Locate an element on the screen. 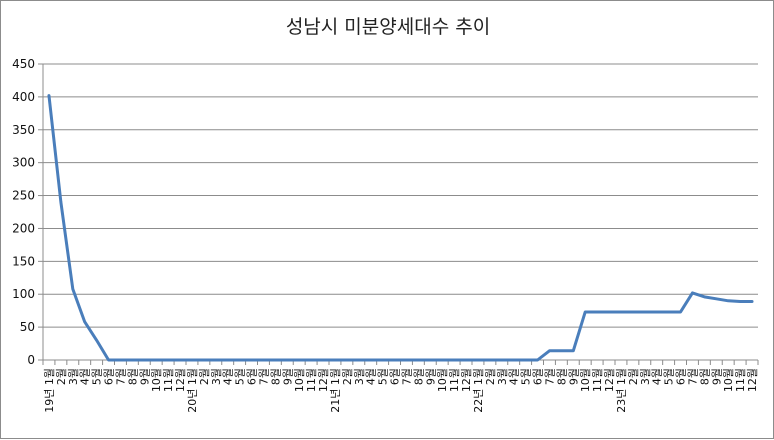 Image resolution: width=774 pixels, height=440 pixels. x-tick-label: 12월 is located at coordinates (752, 380).